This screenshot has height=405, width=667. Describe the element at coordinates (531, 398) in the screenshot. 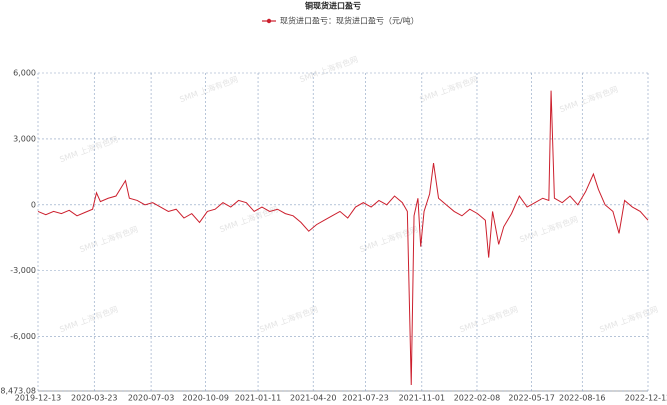

I see `x-tick-label: 2022-05-17` at that location.